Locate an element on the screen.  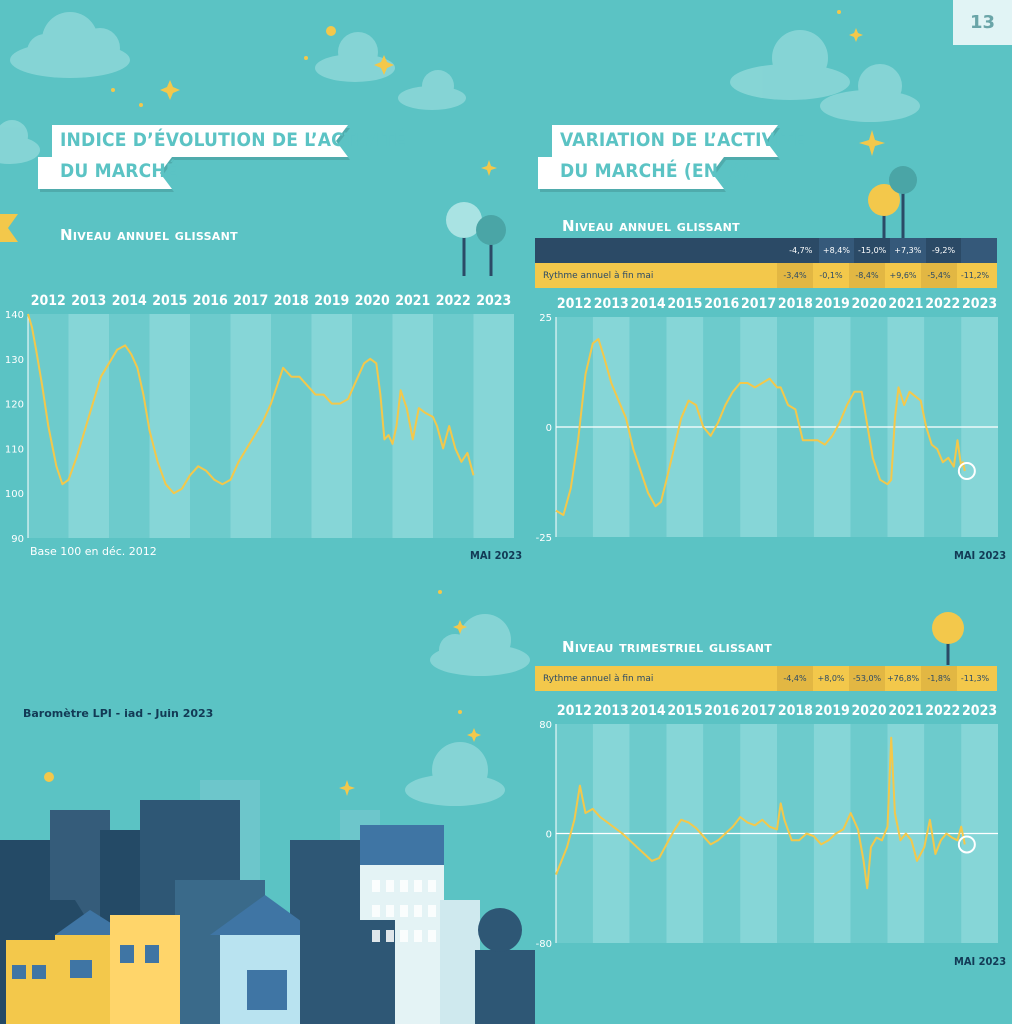
moon-icon is located at coordinates (906, 52).